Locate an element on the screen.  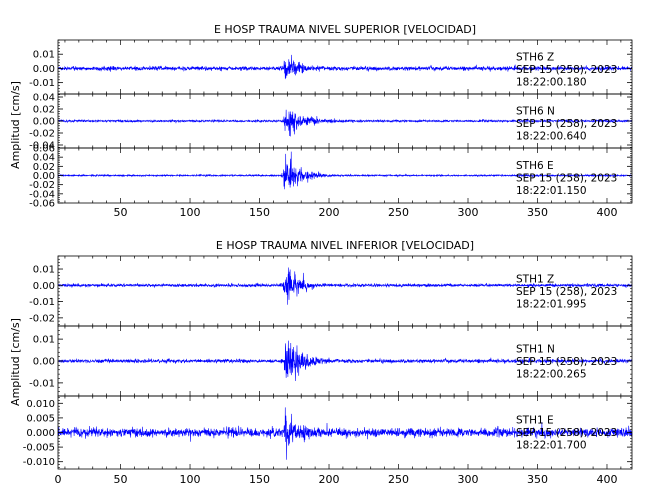
station-component-label: STH1 N is located at coordinates (535, 350).